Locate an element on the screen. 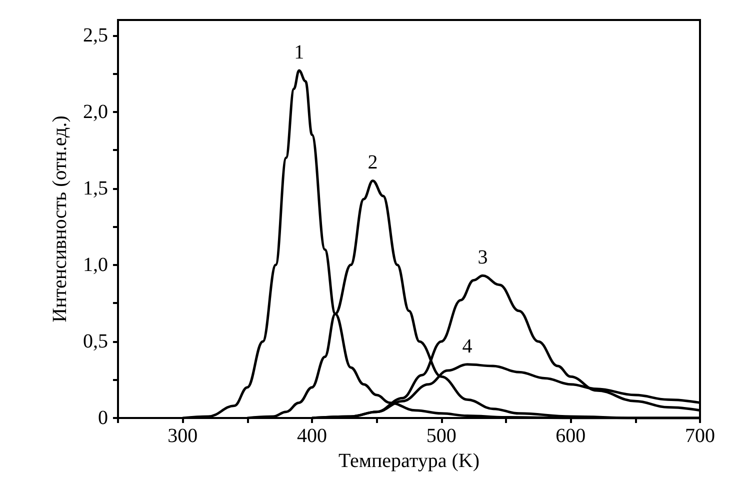 The image size is (730, 502). x-tick-label: 700 is located at coordinates (700, 436).